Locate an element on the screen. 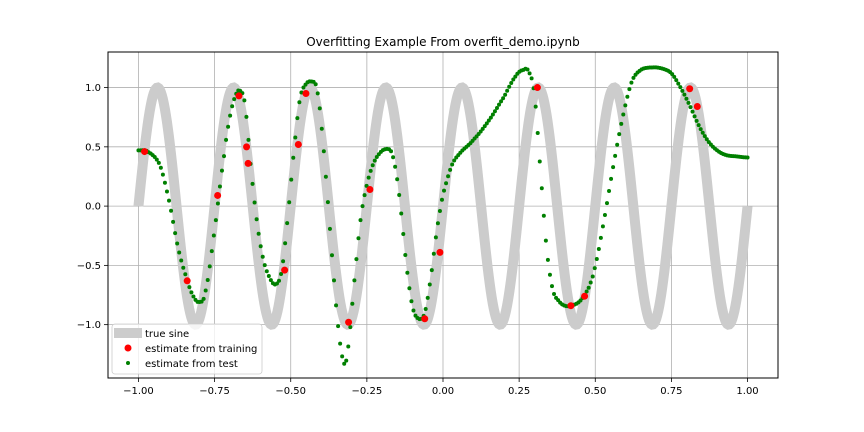  x-tick-label: 1.00 is located at coordinates (747, 391).